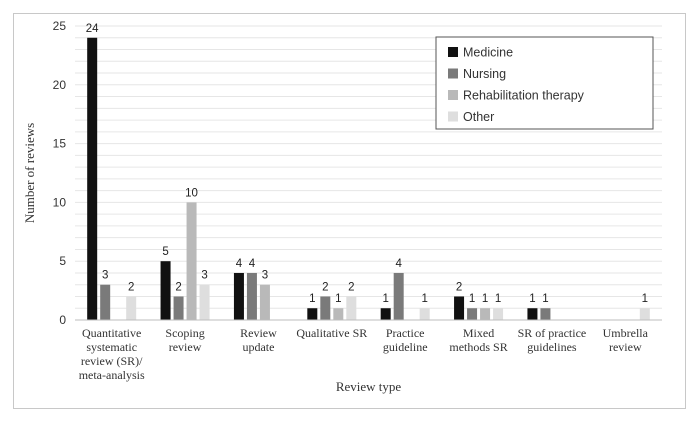 The image size is (700, 430). I want to click on y-tick-label: 10, so click(60, 202).